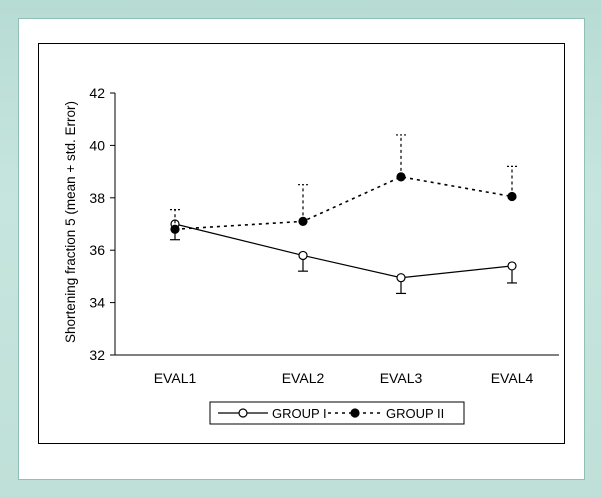 The height and width of the screenshot is (497, 601). I want to click on legend-marker-group-i, so click(243, 413).